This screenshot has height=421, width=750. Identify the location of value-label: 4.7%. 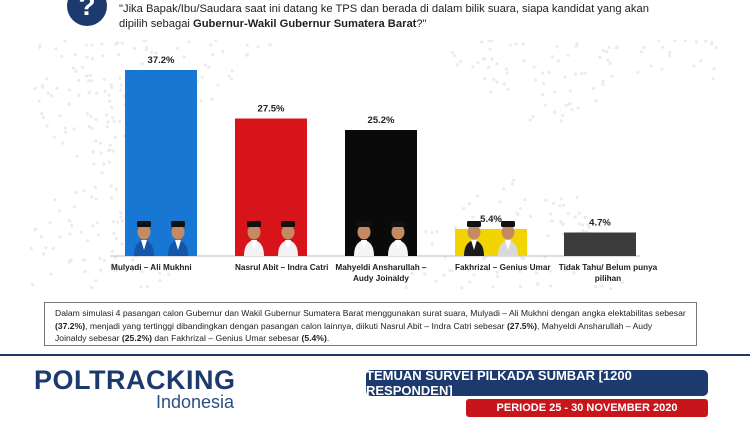
(600, 223).